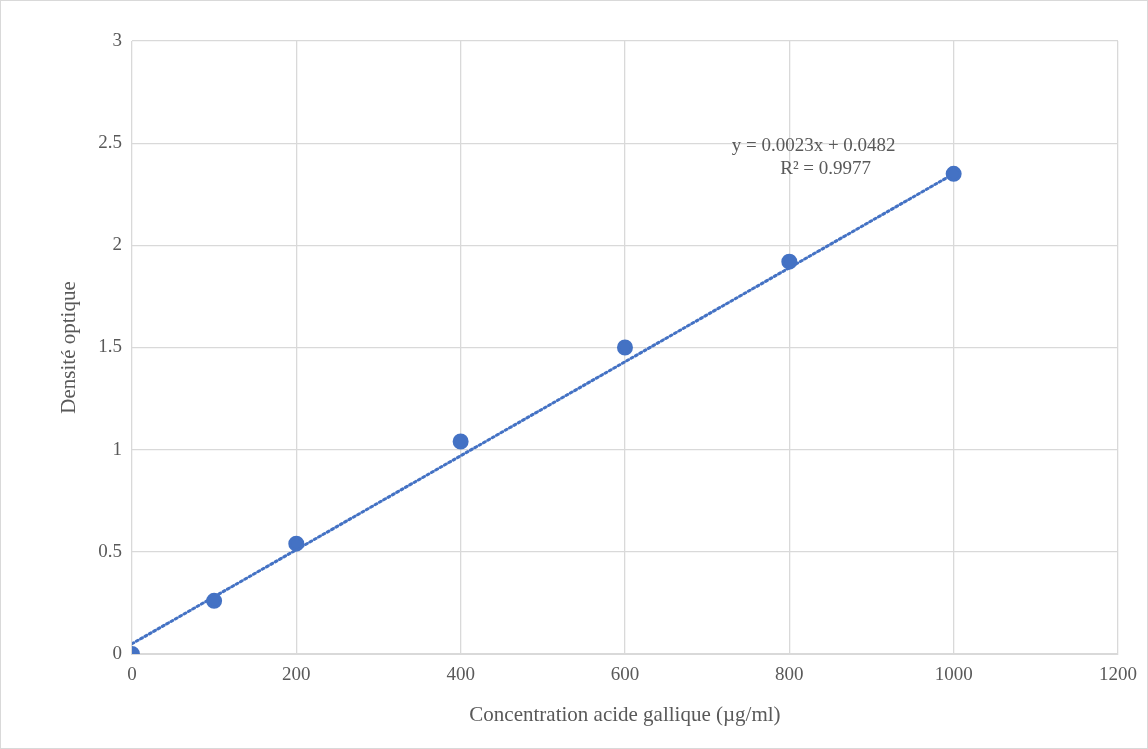  Describe the element at coordinates (117, 244) in the screenshot. I see `y-tick-label: 2` at that location.